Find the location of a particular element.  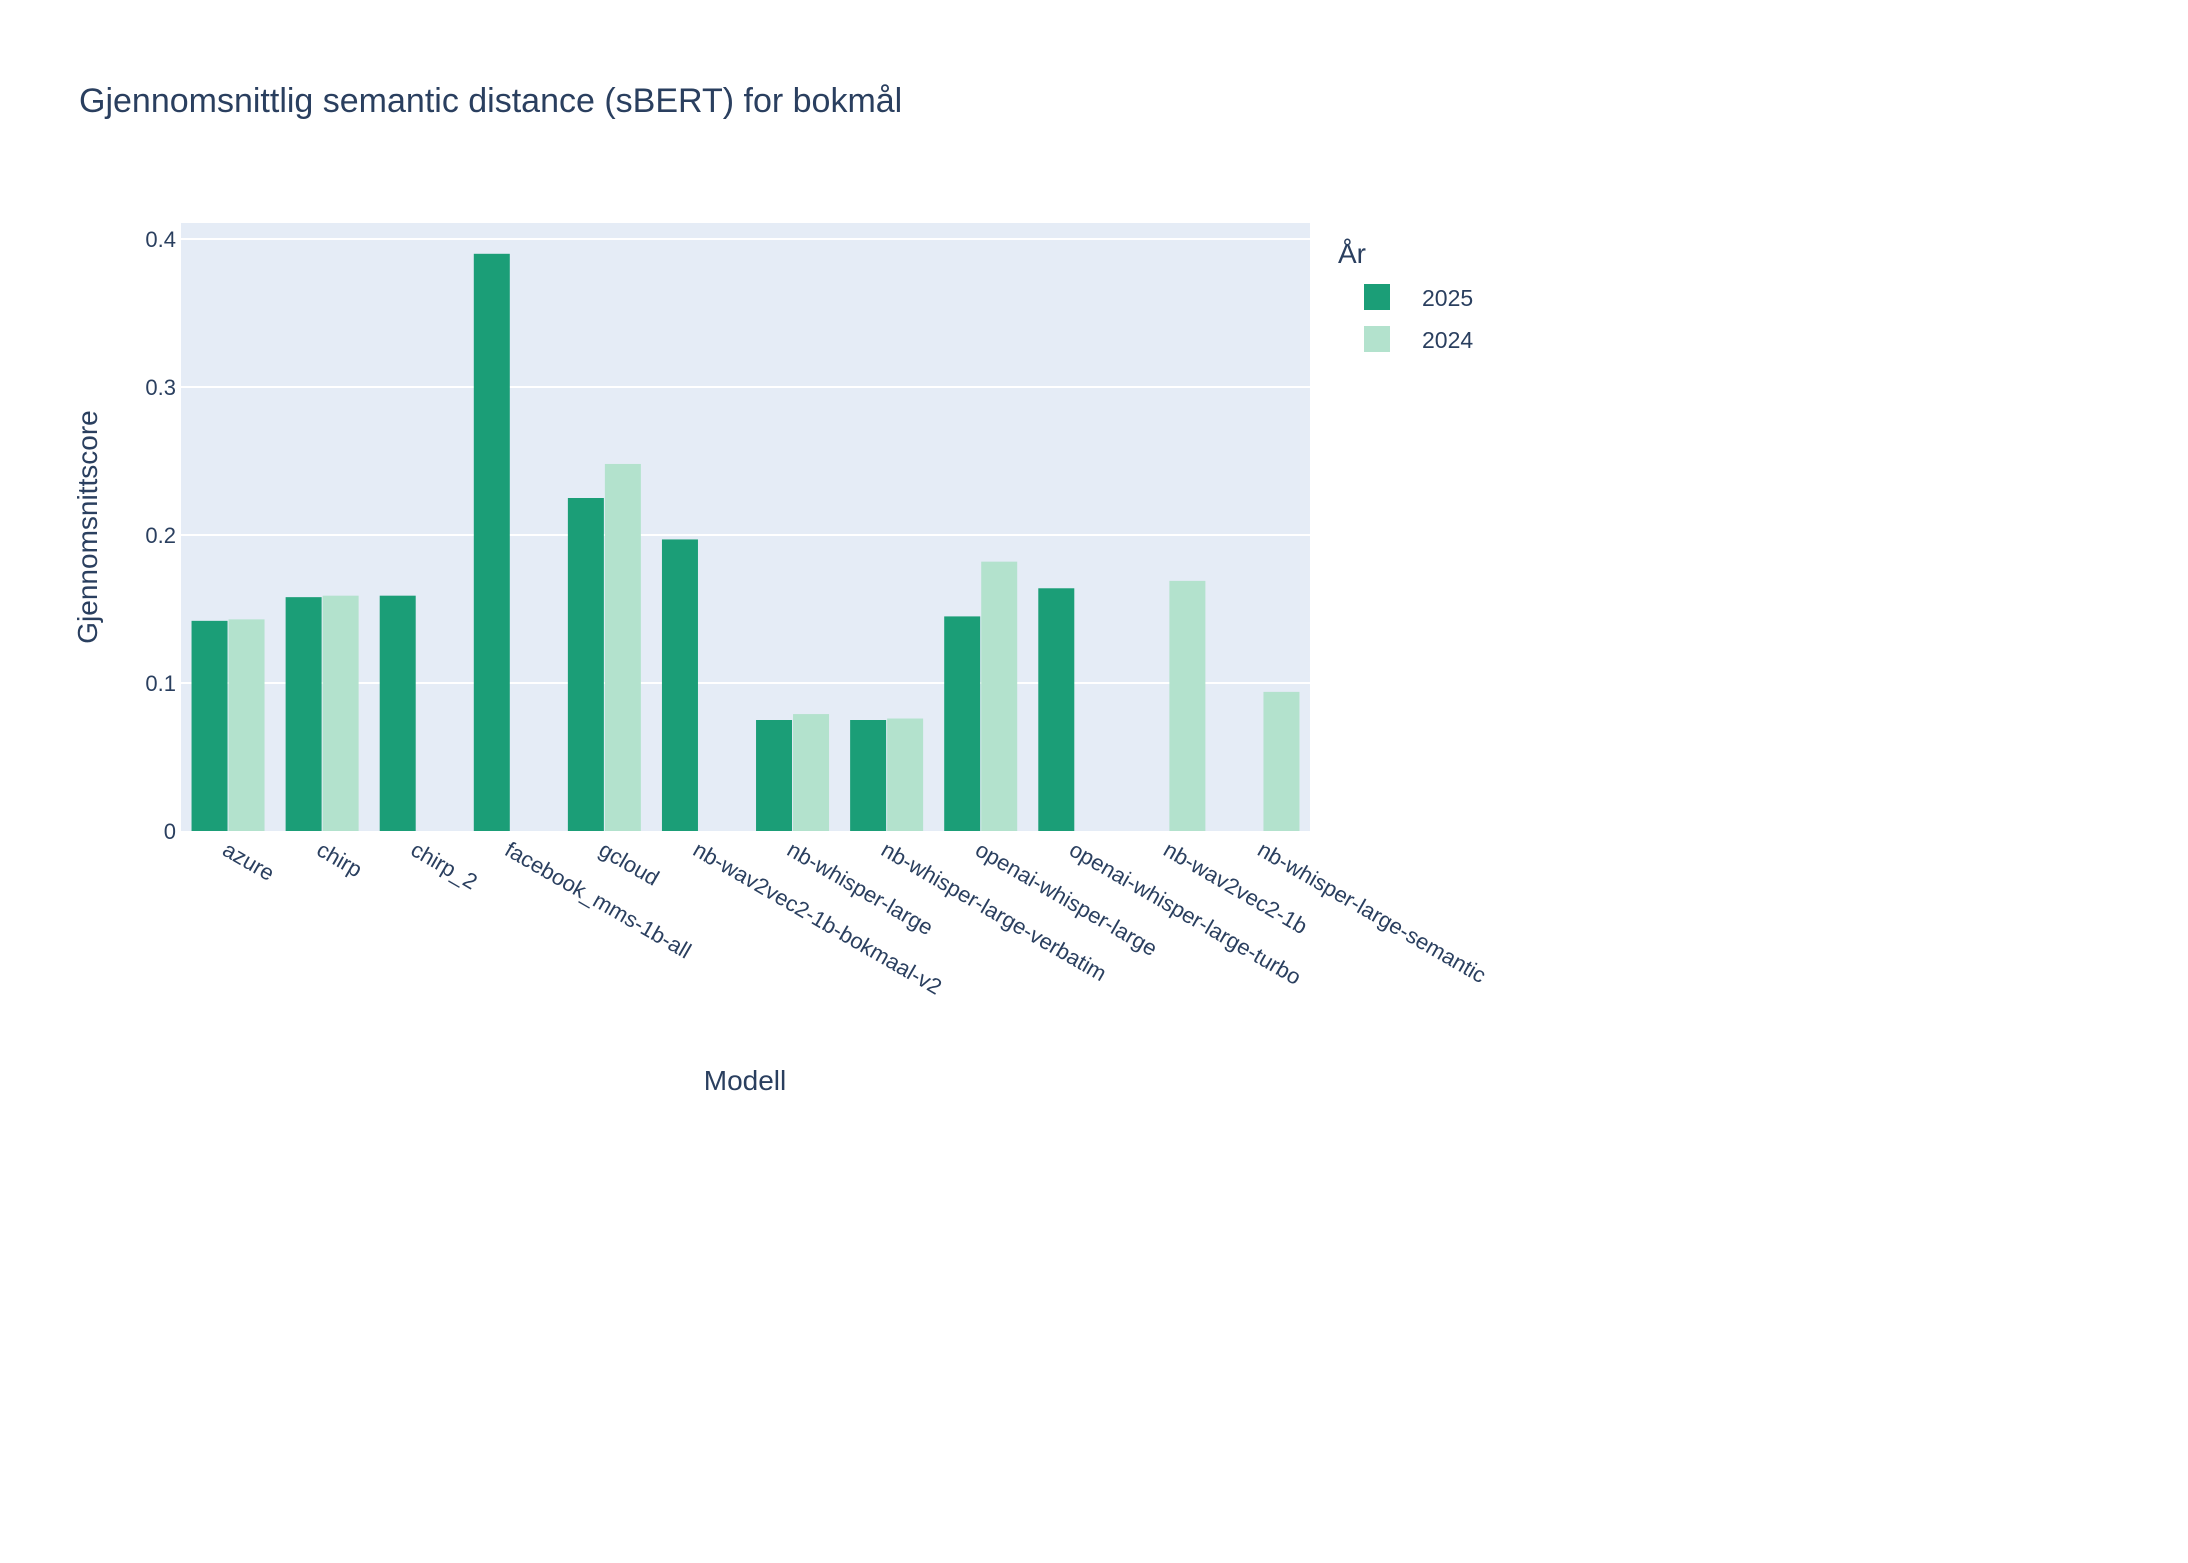

legend-title: År is located at coordinates (1352, 253).